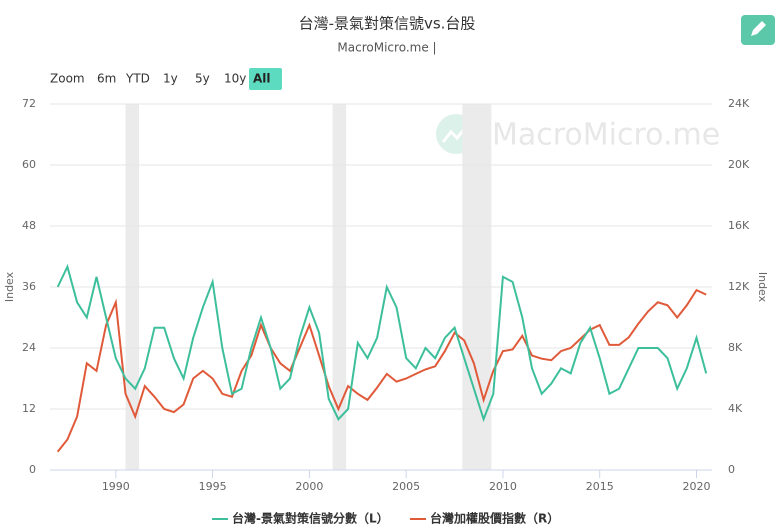 The width and height of the screenshot is (775, 531). What do you see at coordinates (600, 486) in the screenshot?
I see `x-tick-label: 2015` at bounding box center [600, 486].